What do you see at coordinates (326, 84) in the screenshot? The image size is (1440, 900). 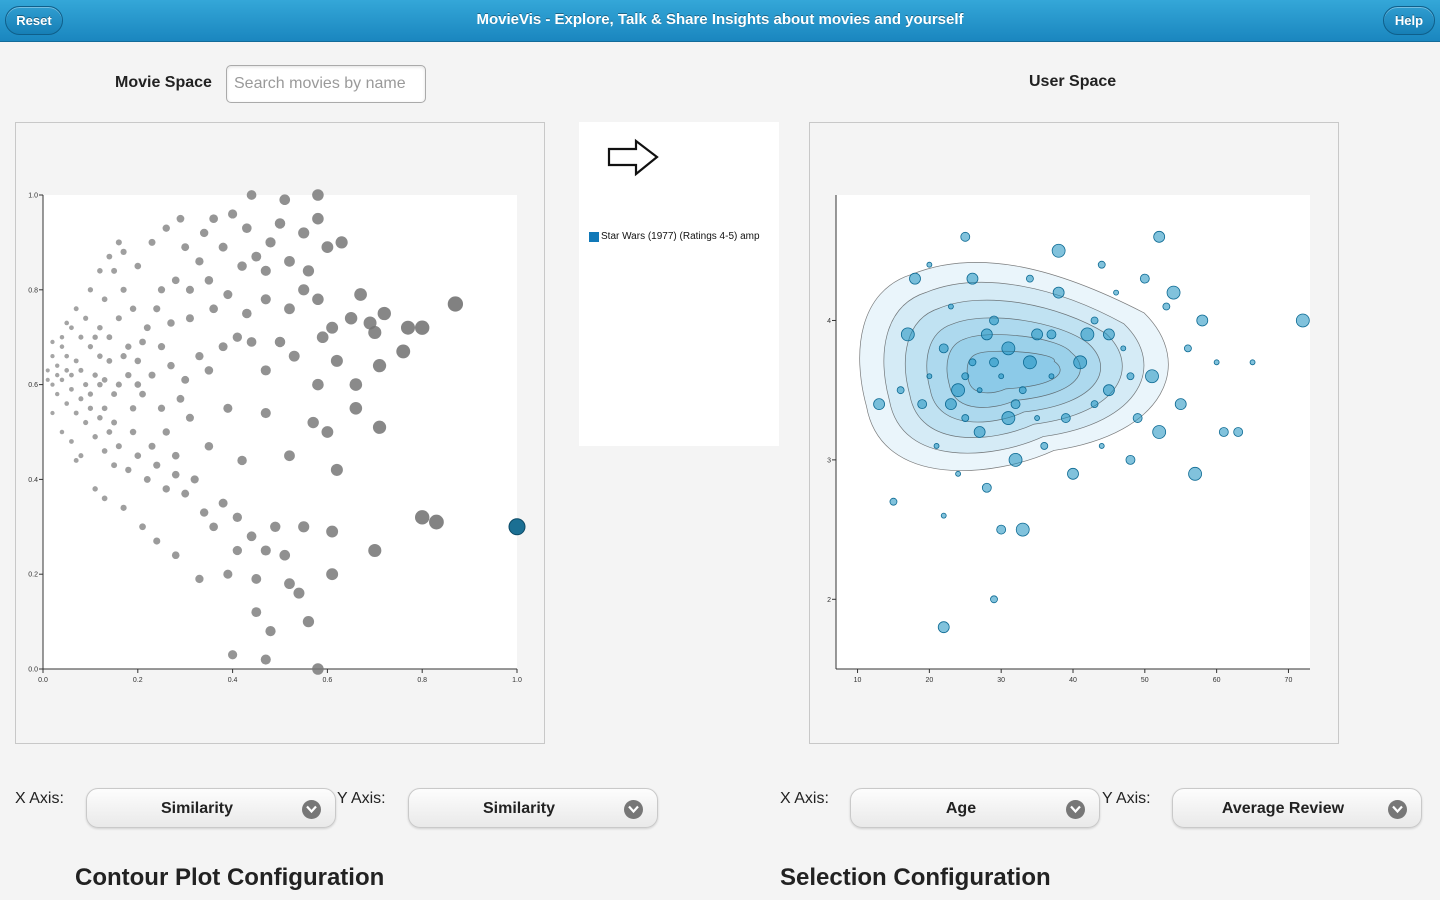 I see `movie-search-input` at bounding box center [326, 84].